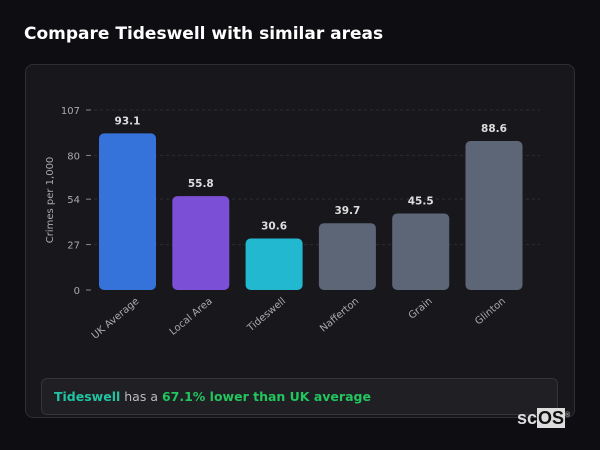  What do you see at coordinates (274, 227) in the screenshot?
I see `bar-value-label: 30.6` at bounding box center [274, 227].